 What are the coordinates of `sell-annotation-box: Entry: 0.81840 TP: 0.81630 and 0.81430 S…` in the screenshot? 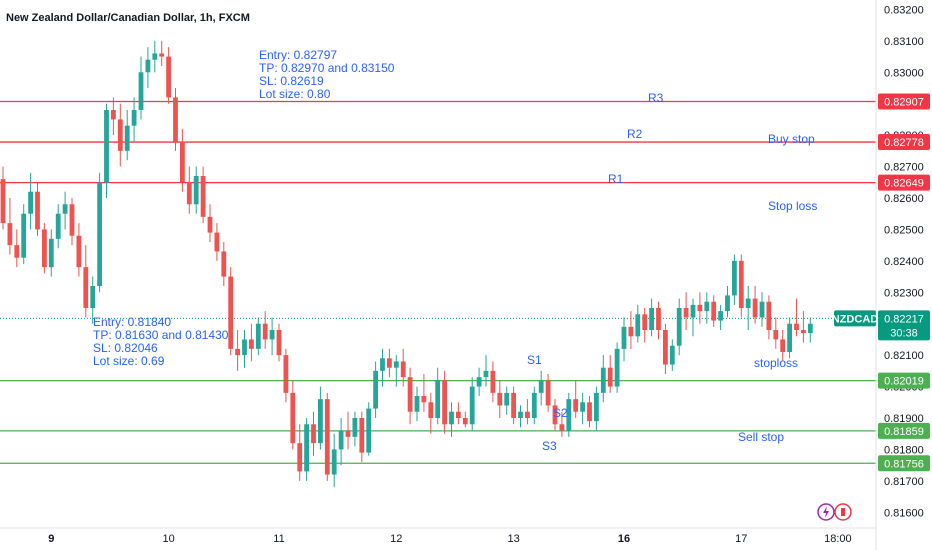 It's located at (161, 341).